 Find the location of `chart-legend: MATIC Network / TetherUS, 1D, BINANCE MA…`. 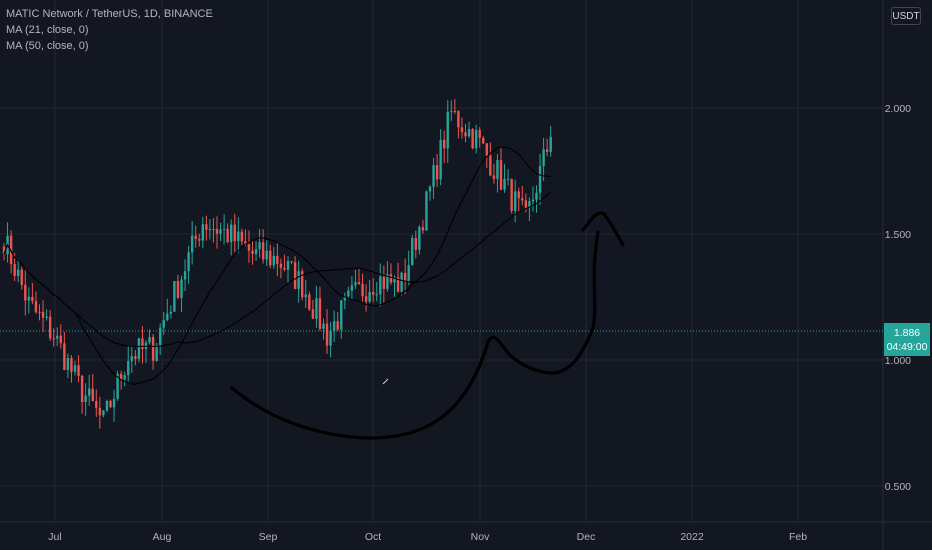

chart-legend: MATIC Network / TetherUS, 1D, BINANCE MA… is located at coordinates (109, 30).